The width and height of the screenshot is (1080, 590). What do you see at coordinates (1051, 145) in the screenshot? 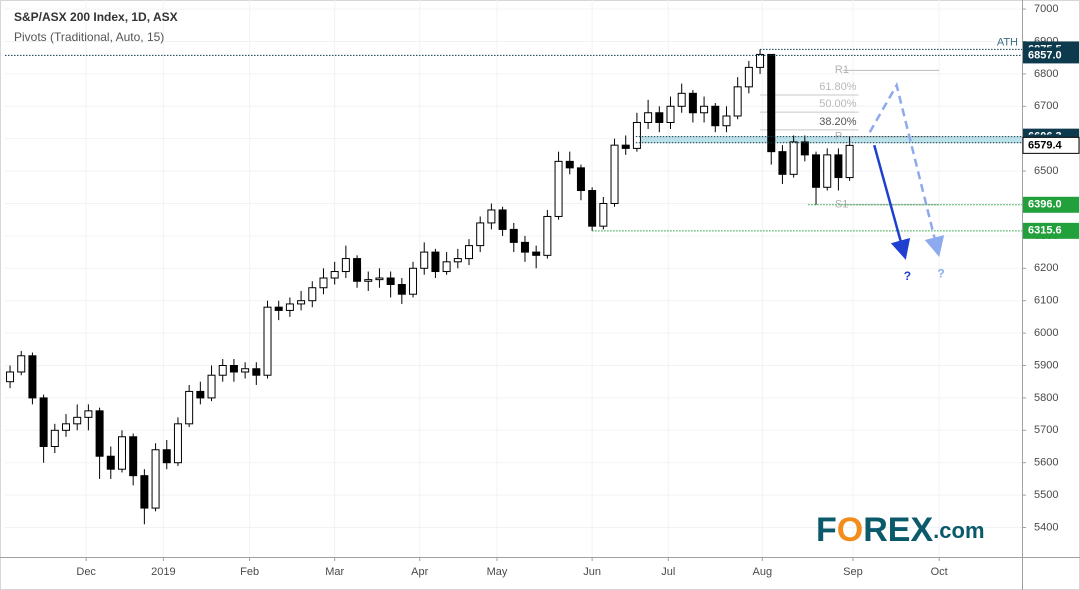
I see `last-price-box` at bounding box center [1051, 145].